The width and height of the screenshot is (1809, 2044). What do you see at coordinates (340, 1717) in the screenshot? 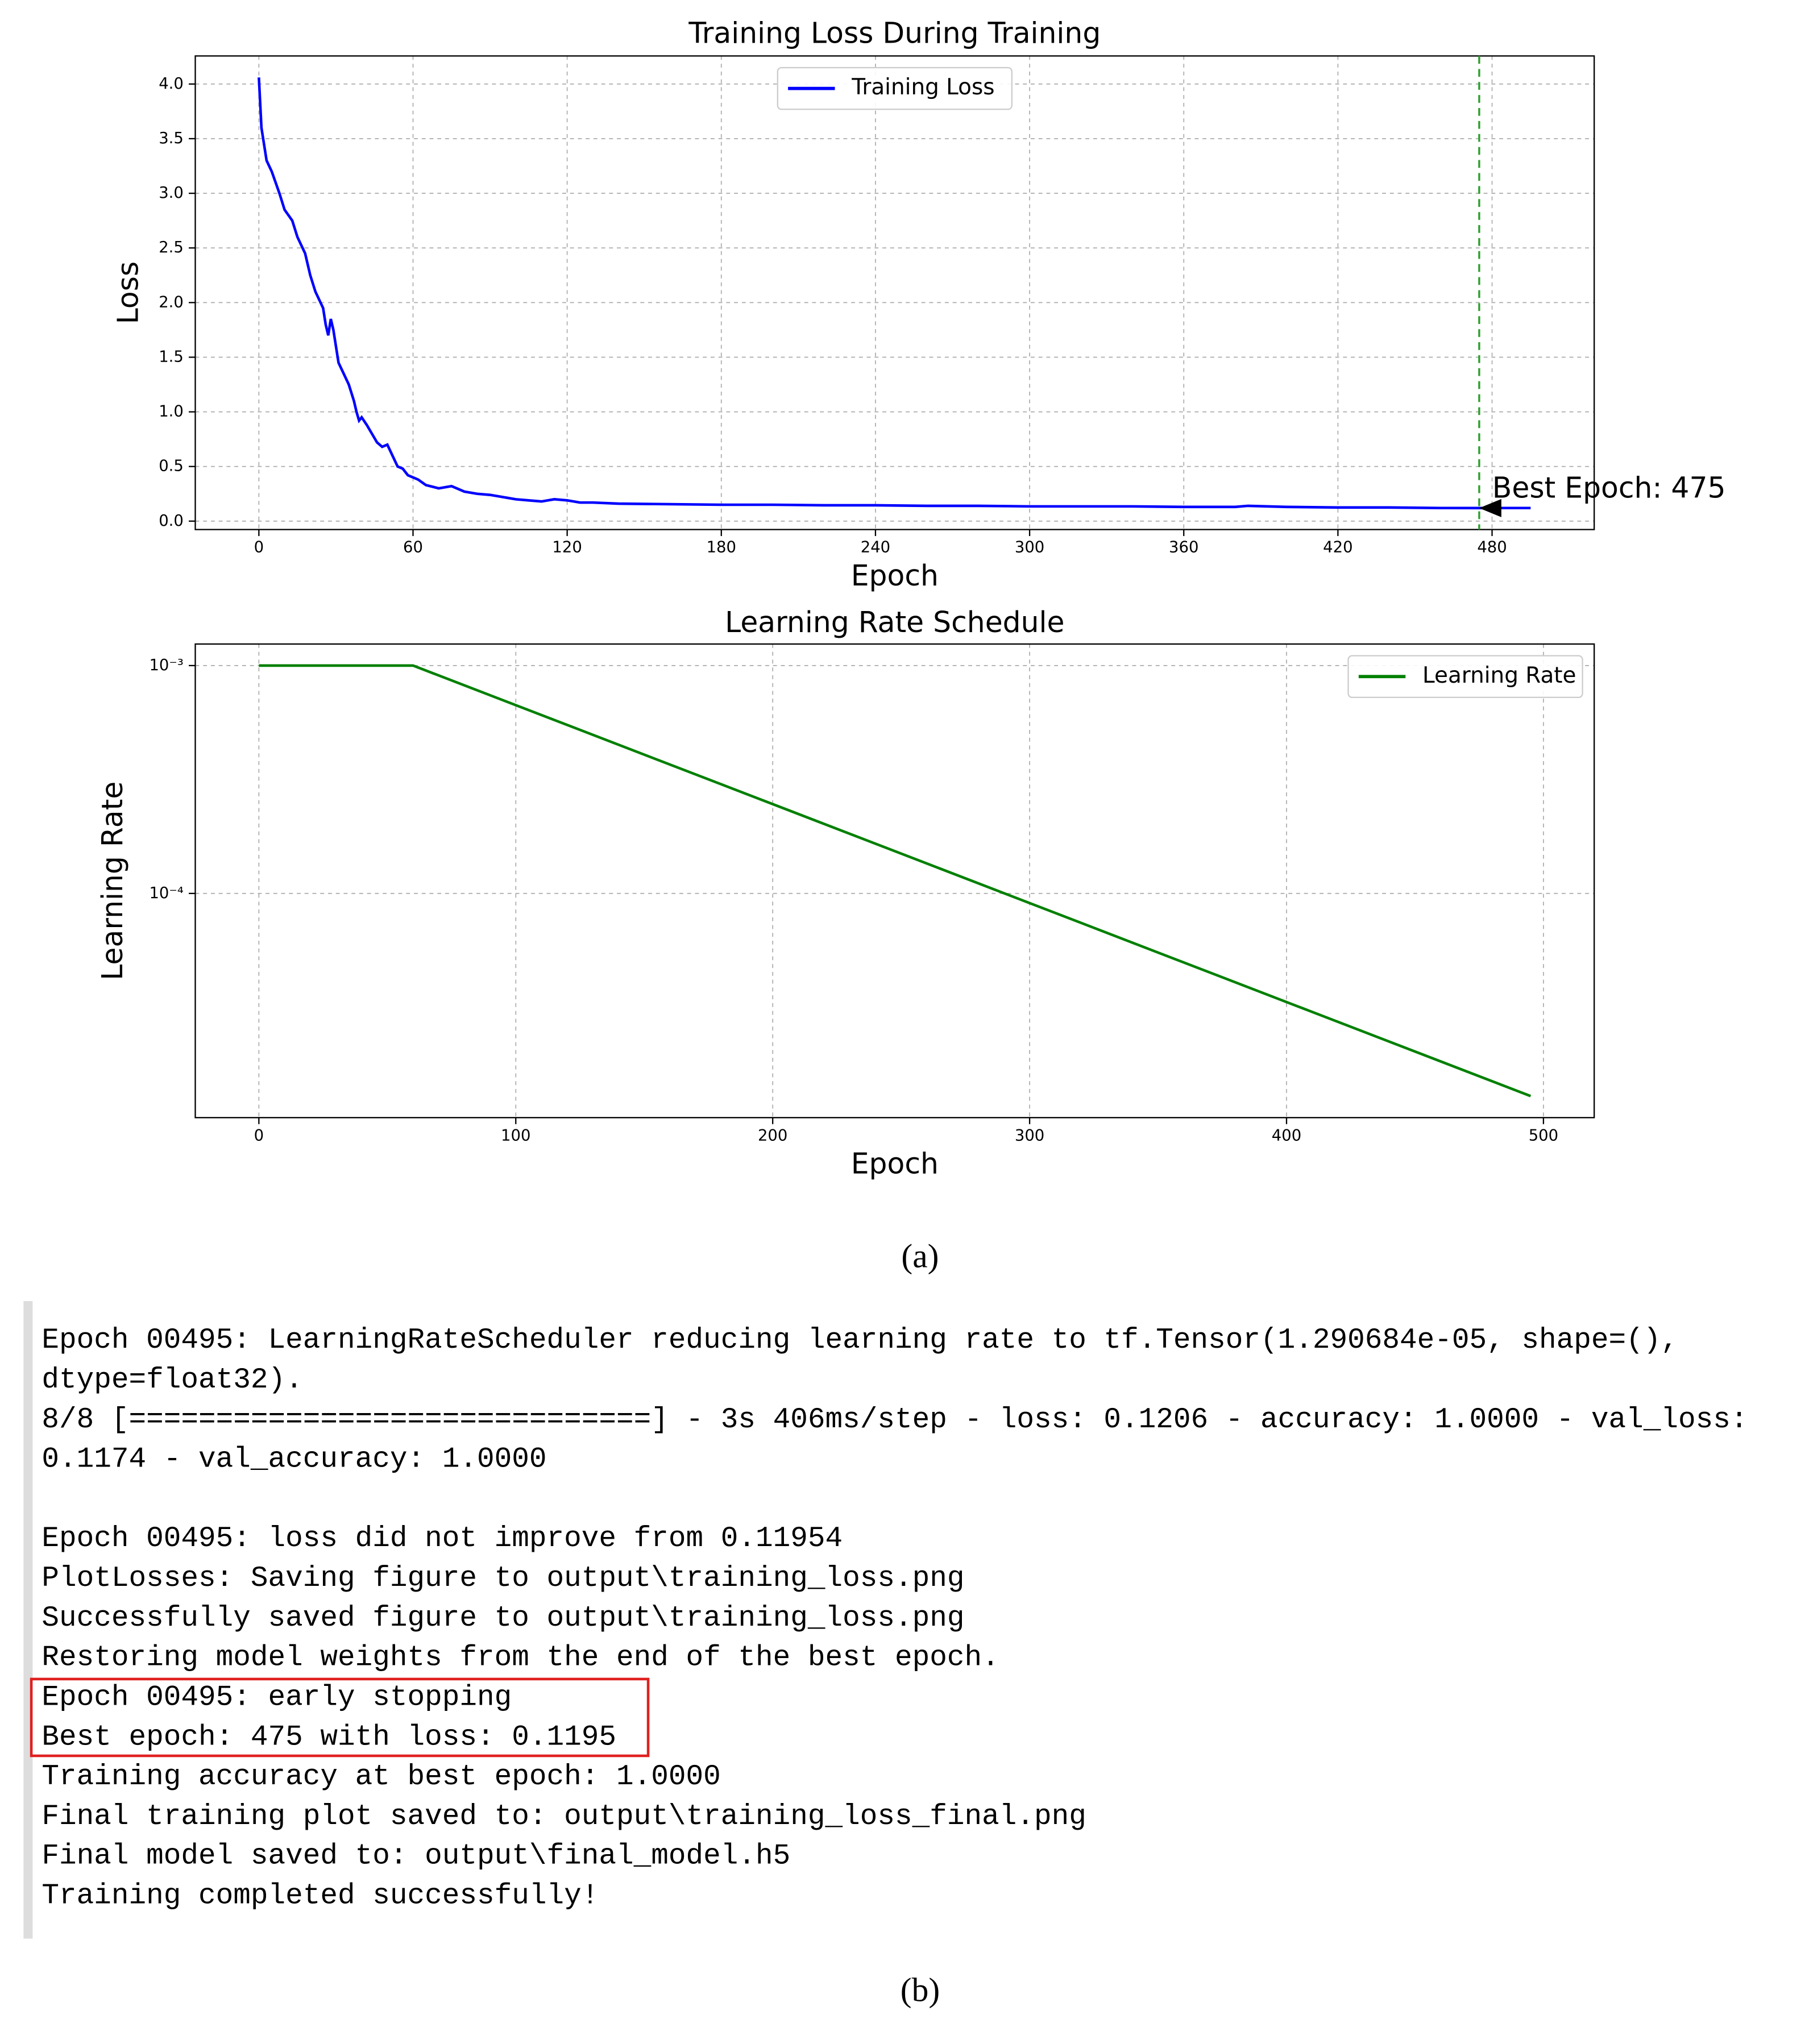
I see `highlight-box` at bounding box center [340, 1717].